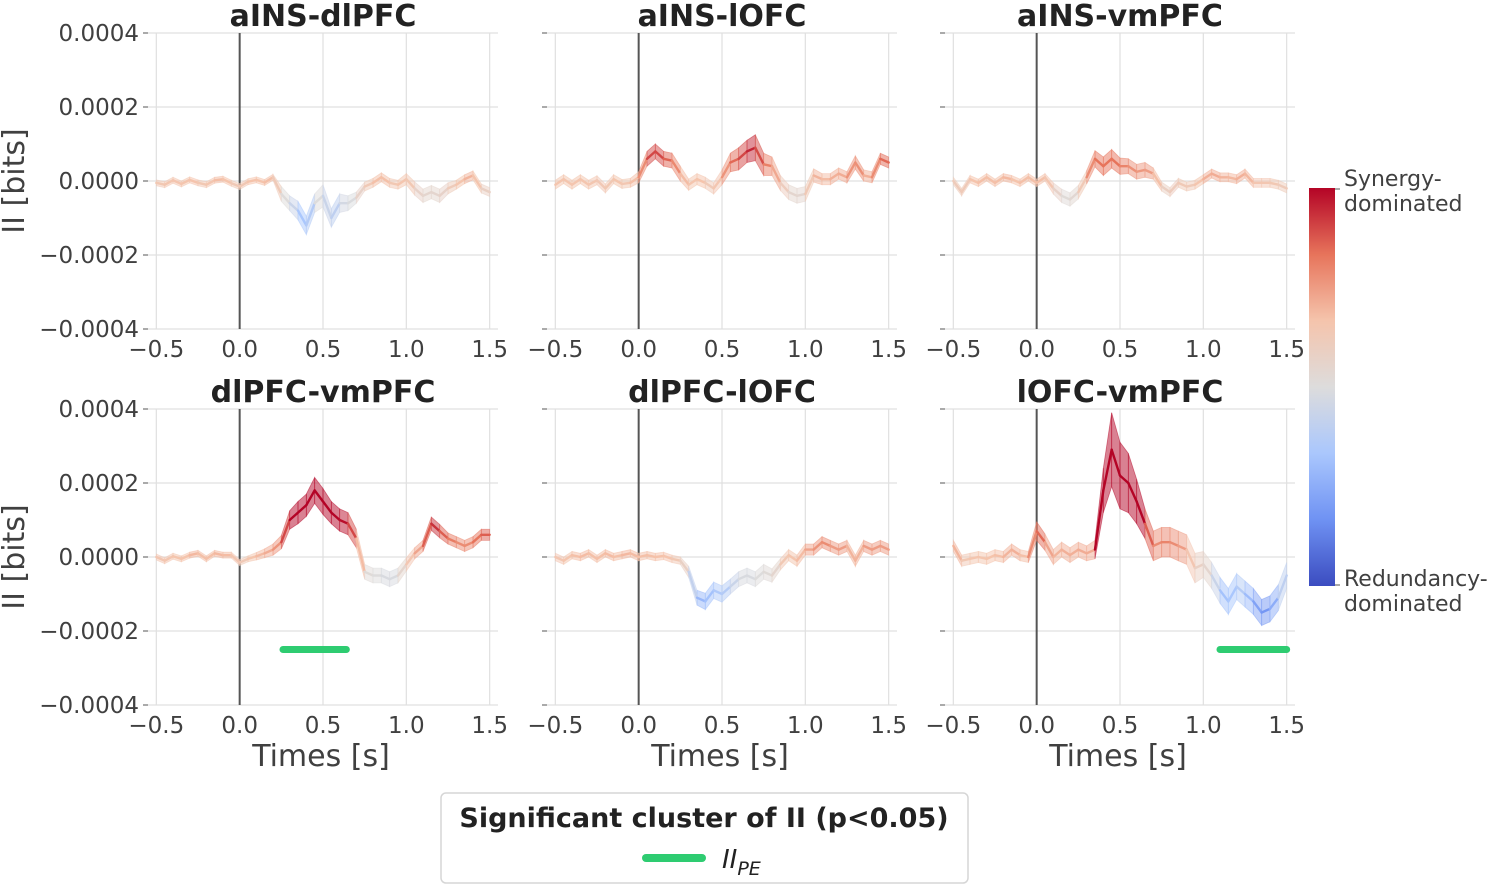 The image size is (1500, 885). Describe the element at coordinates (99, 108) in the screenshot. I see `ytick-label: 0.0002` at that location.